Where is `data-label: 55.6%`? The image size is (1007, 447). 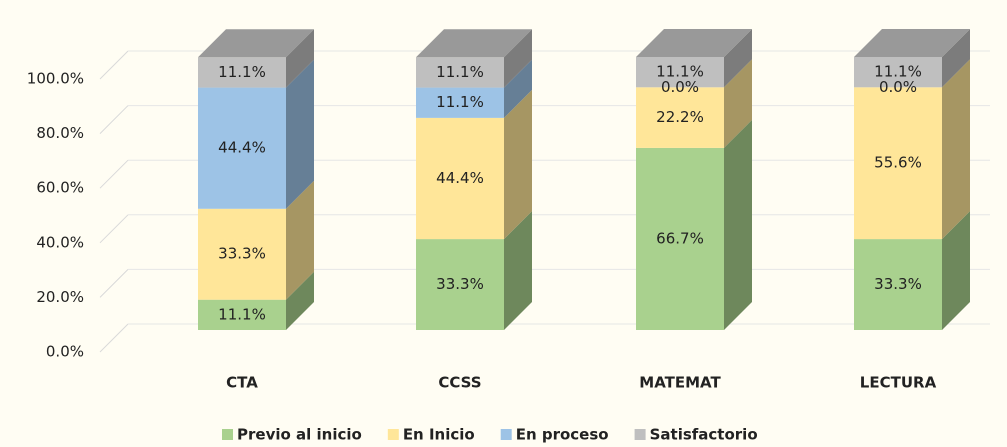
data-label: 55.6% is located at coordinates (898, 163).